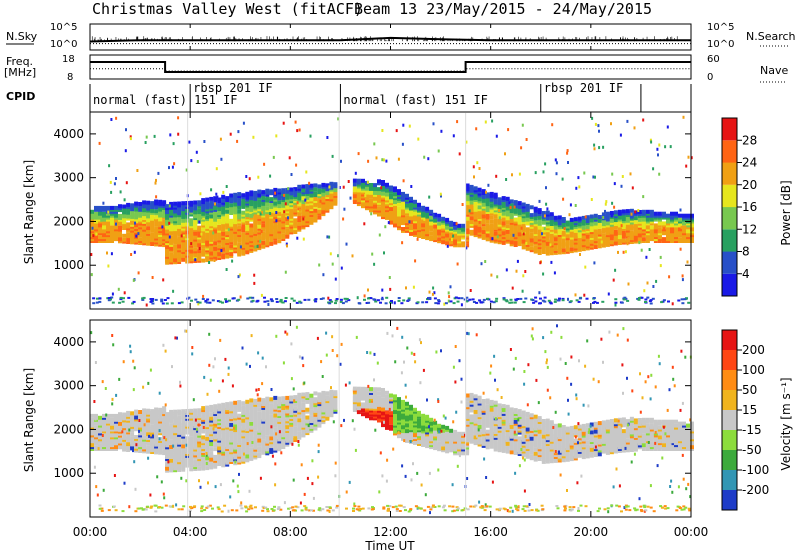 The width and height of the screenshot is (800, 554). I want to click on colorbar-swatch, so click(729, 196).